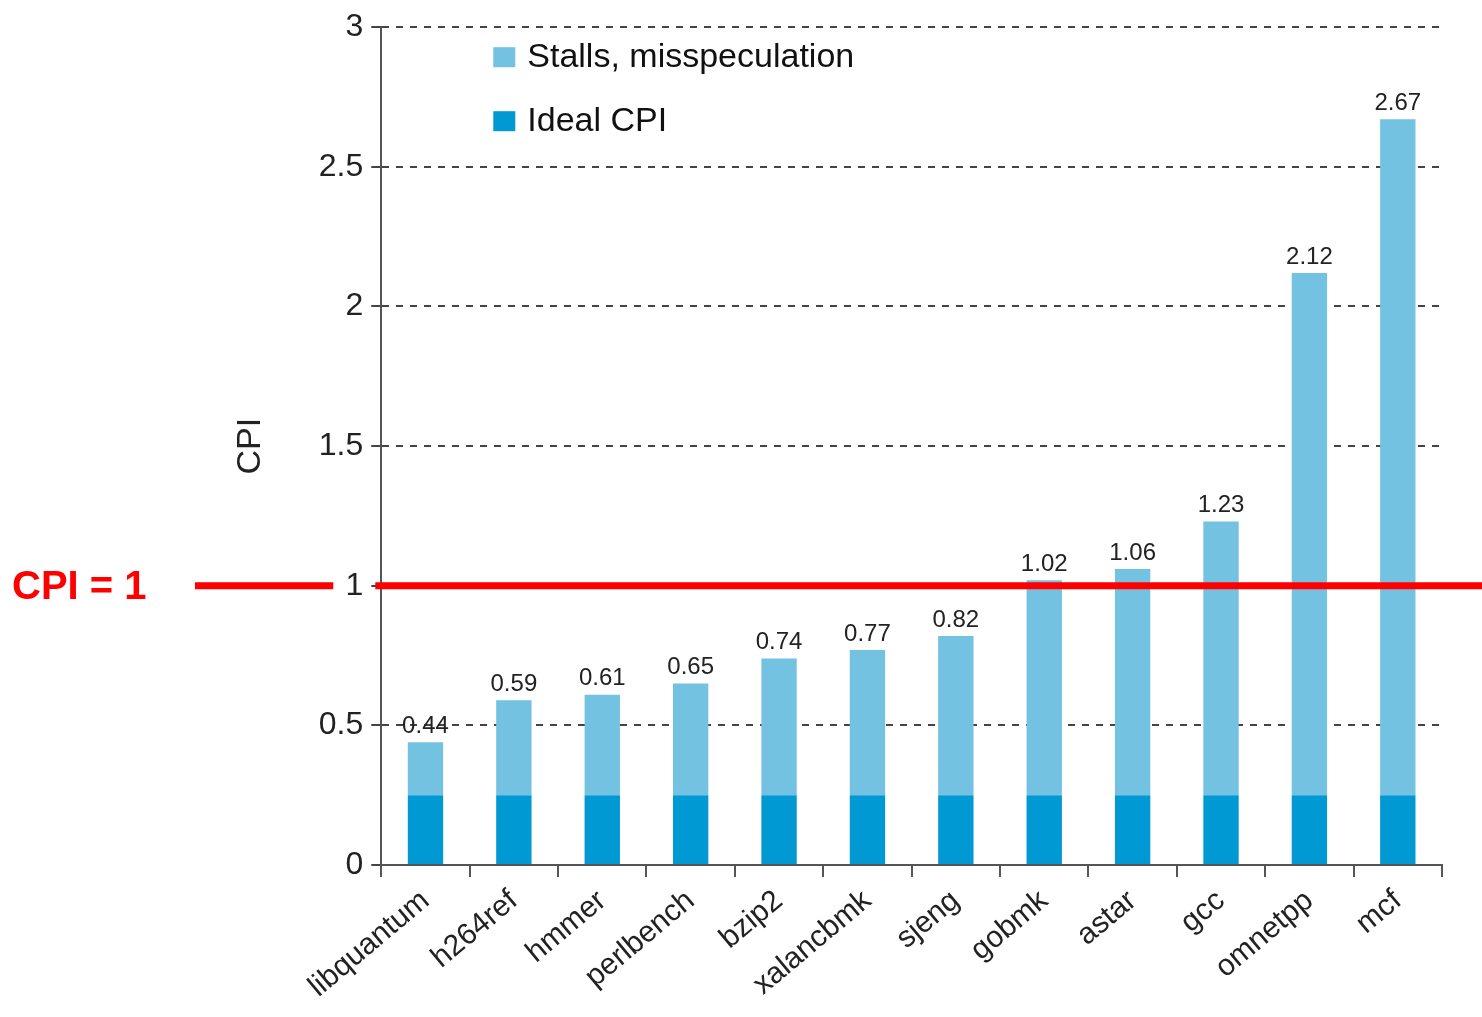  Describe the element at coordinates (425, 724) in the screenshot. I see `total-label: 0.44` at that location.